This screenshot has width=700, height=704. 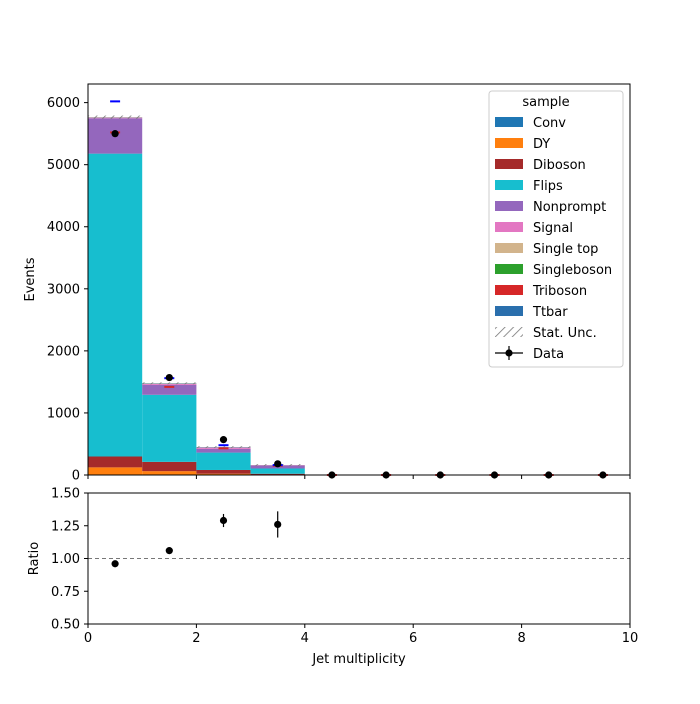 What do you see at coordinates (509, 122) in the screenshot?
I see `legend-swatch-conv` at bounding box center [509, 122].